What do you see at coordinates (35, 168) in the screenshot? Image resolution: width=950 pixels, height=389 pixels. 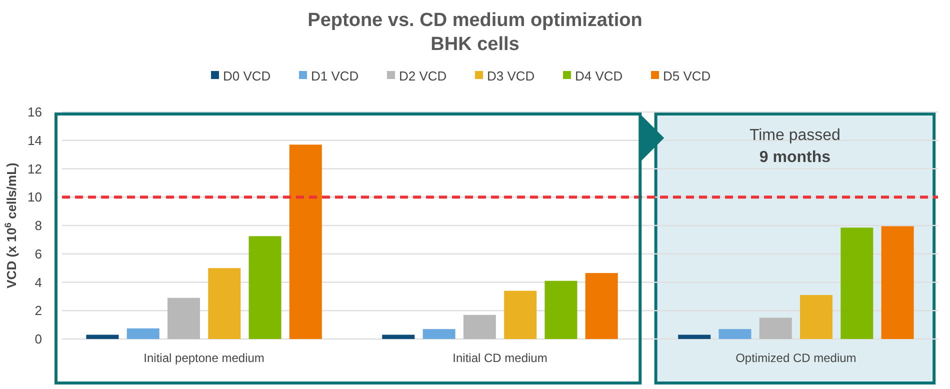 I see `y-tick-label: 12` at bounding box center [35, 168].